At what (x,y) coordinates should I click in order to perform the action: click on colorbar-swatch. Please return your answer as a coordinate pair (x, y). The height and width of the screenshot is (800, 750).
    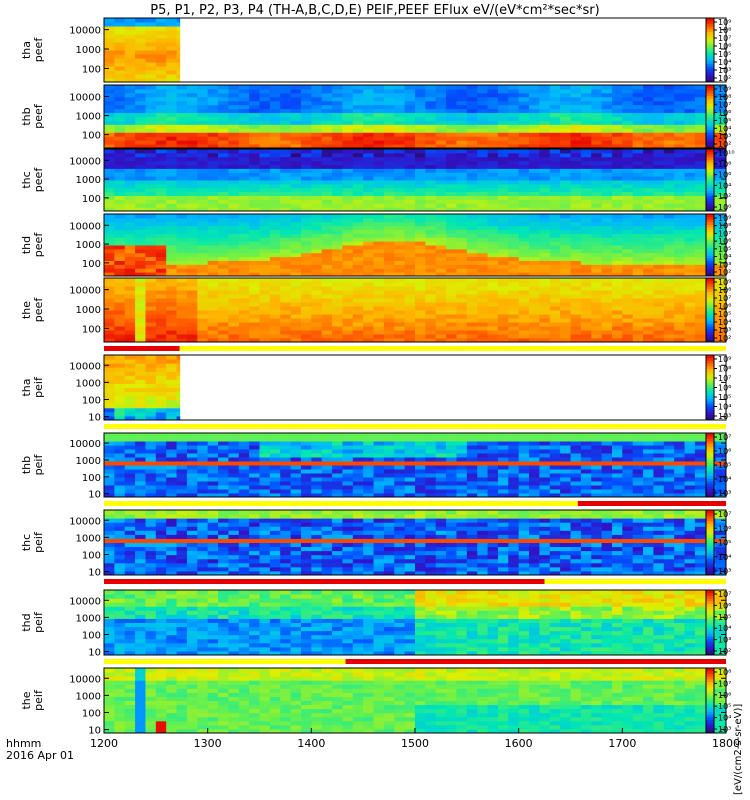
    Looking at the image, I should click on (710, 293).